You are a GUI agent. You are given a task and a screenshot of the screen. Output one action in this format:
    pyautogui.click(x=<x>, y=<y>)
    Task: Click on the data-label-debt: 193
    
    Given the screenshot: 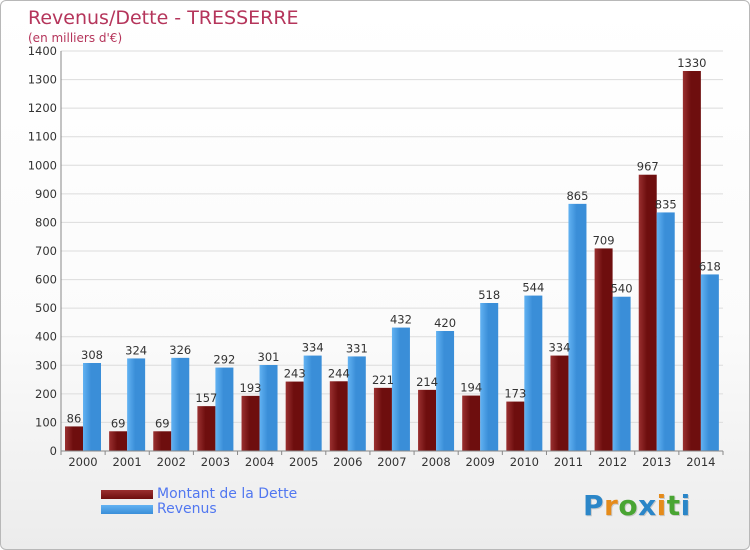 What is the action you would take?
    pyautogui.click(x=251, y=388)
    